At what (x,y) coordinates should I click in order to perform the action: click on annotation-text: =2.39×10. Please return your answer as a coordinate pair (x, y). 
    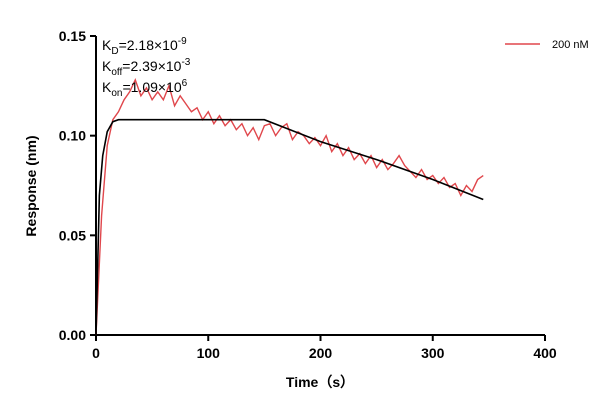
    Looking at the image, I should click on (151, 66).